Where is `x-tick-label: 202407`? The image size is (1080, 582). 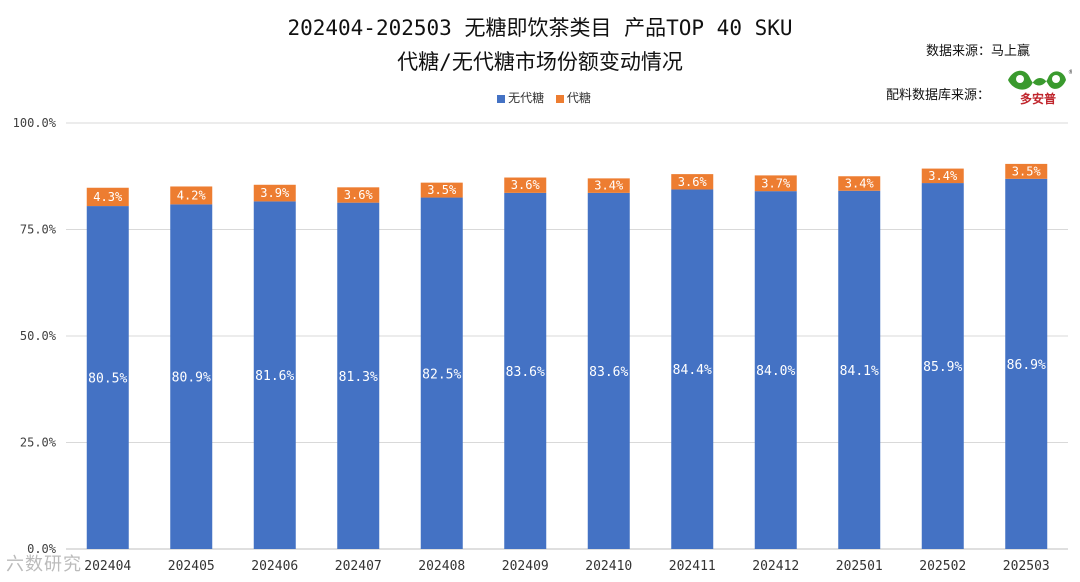 x-tick-label: 202407 is located at coordinates (358, 566).